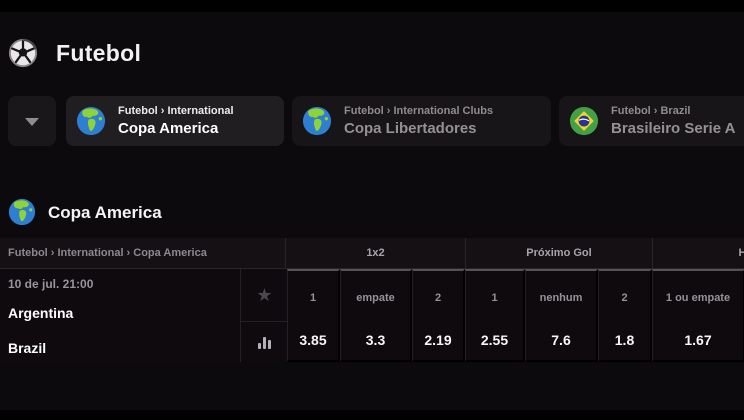 The image size is (744, 420). What do you see at coordinates (107, 253) in the screenshot?
I see `breadcrumb: Futebol › International › Copa America` at bounding box center [107, 253].